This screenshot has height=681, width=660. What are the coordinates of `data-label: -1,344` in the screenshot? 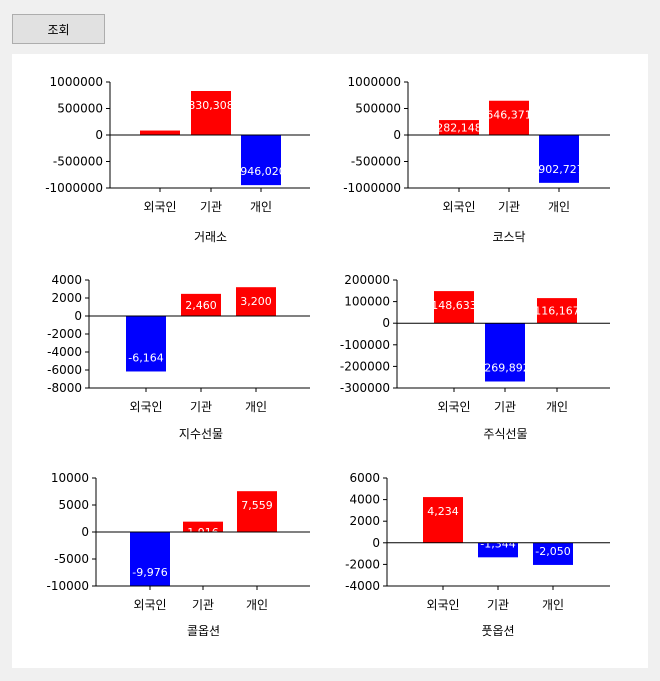 It's located at (497, 543).